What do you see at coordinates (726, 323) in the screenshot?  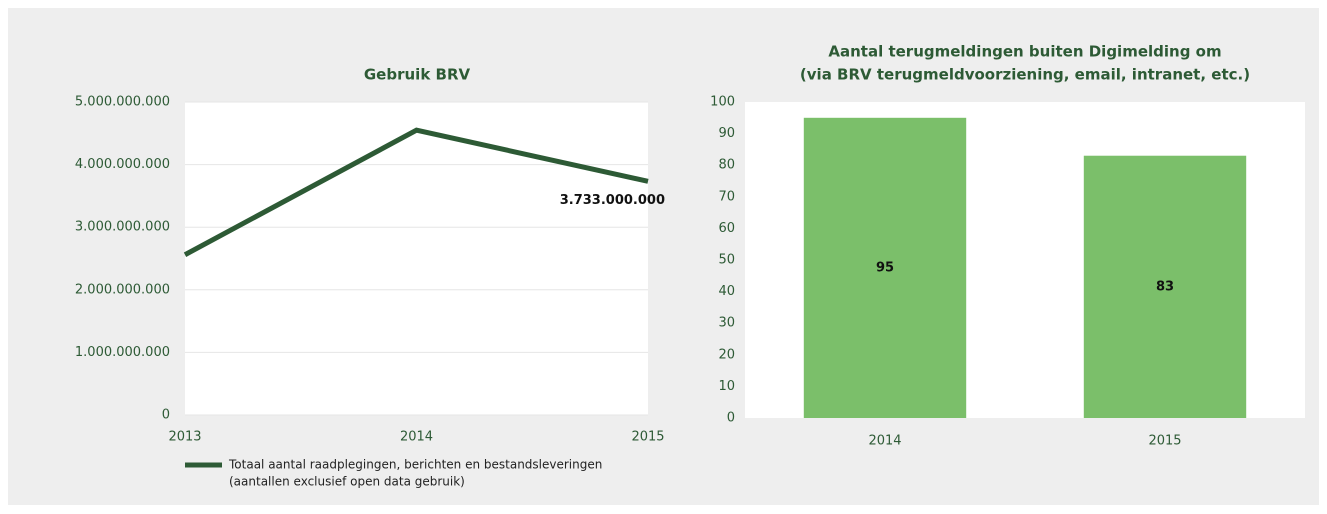 I see `y-tick-label: 30` at bounding box center [726, 323].